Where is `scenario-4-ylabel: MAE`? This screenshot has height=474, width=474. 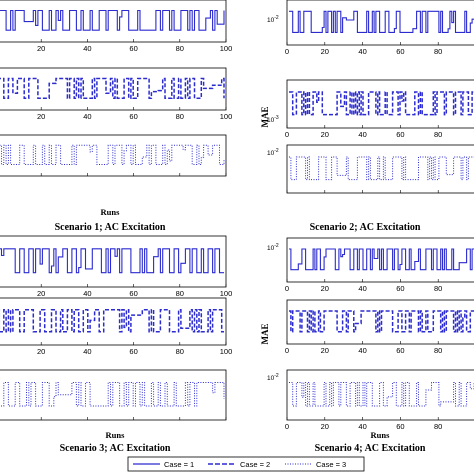 scenario-4-ylabel: MAE is located at coordinates (265, 334).